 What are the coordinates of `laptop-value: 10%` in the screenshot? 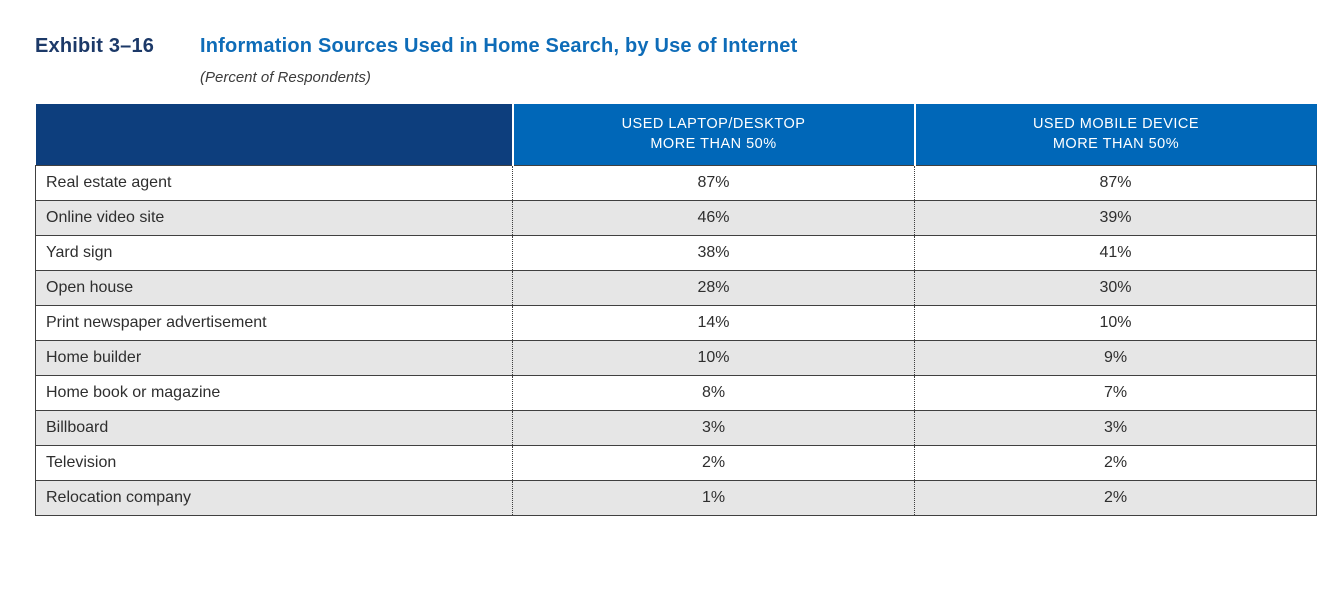 It's located at (713, 357).